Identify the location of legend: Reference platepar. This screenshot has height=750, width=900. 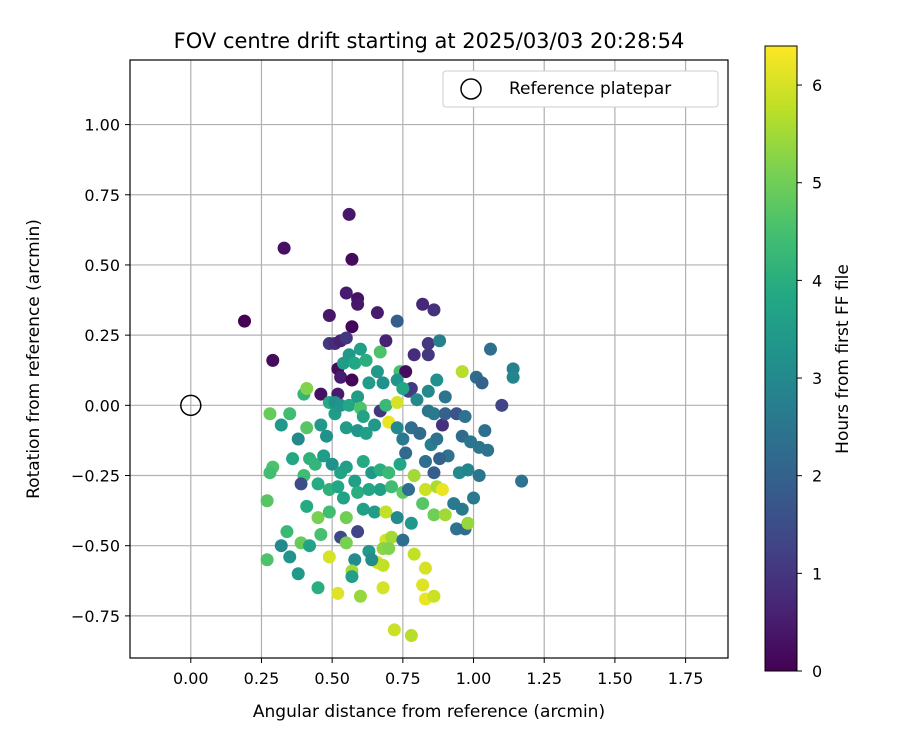
(580, 89).